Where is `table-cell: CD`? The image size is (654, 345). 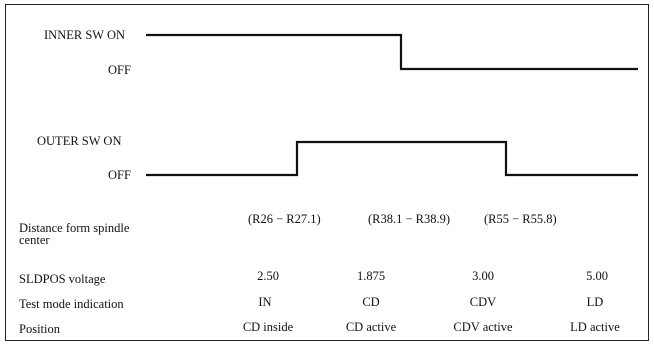
table-cell: CD is located at coordinates (371, 302).